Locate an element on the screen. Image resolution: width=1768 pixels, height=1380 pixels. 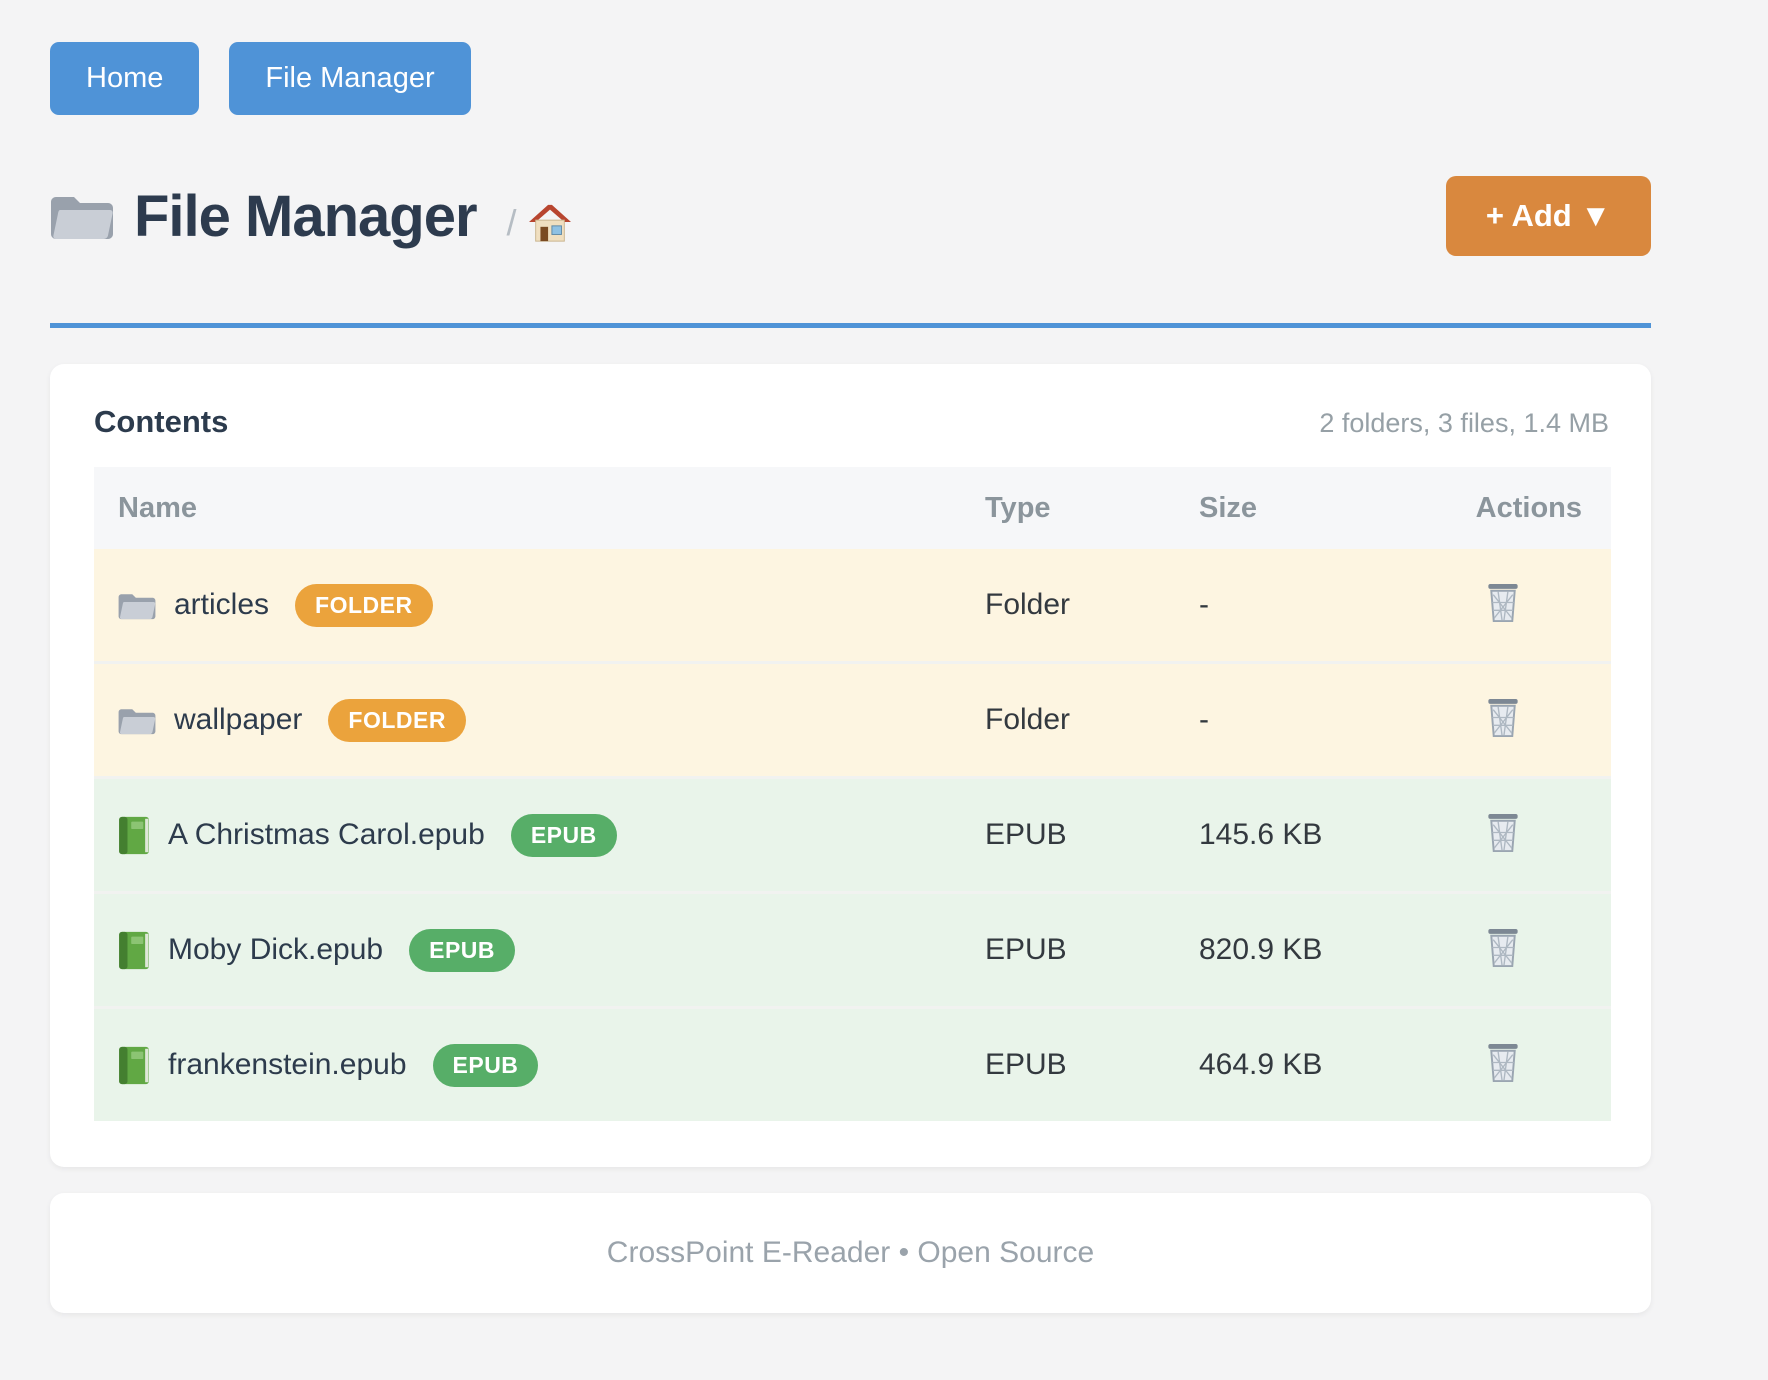
name-cell: Moby Dick.epub EPUB is located at coordinates (531, 950).